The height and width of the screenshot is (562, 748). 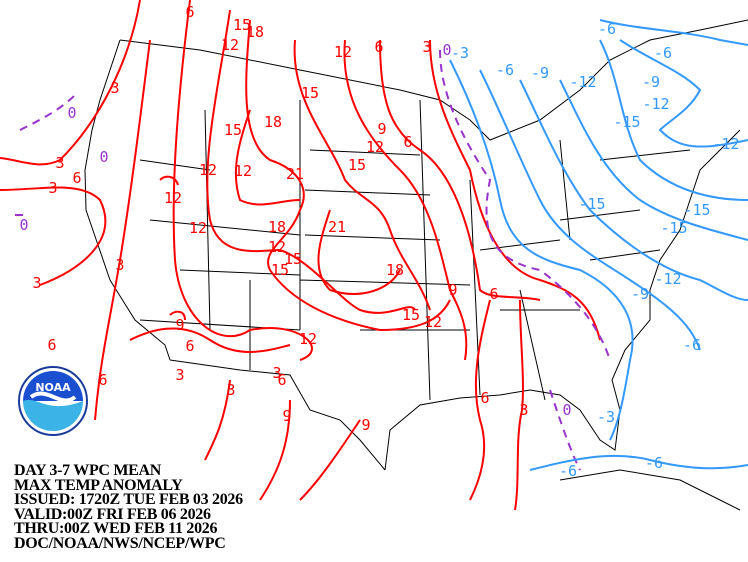 I want to click on noaa-logo: NOAA, so click(x=53, y=401).